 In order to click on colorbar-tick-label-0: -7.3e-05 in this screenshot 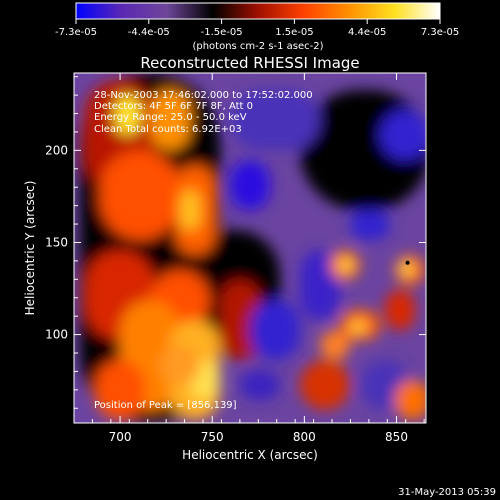, I will do `click(76, 32)`.